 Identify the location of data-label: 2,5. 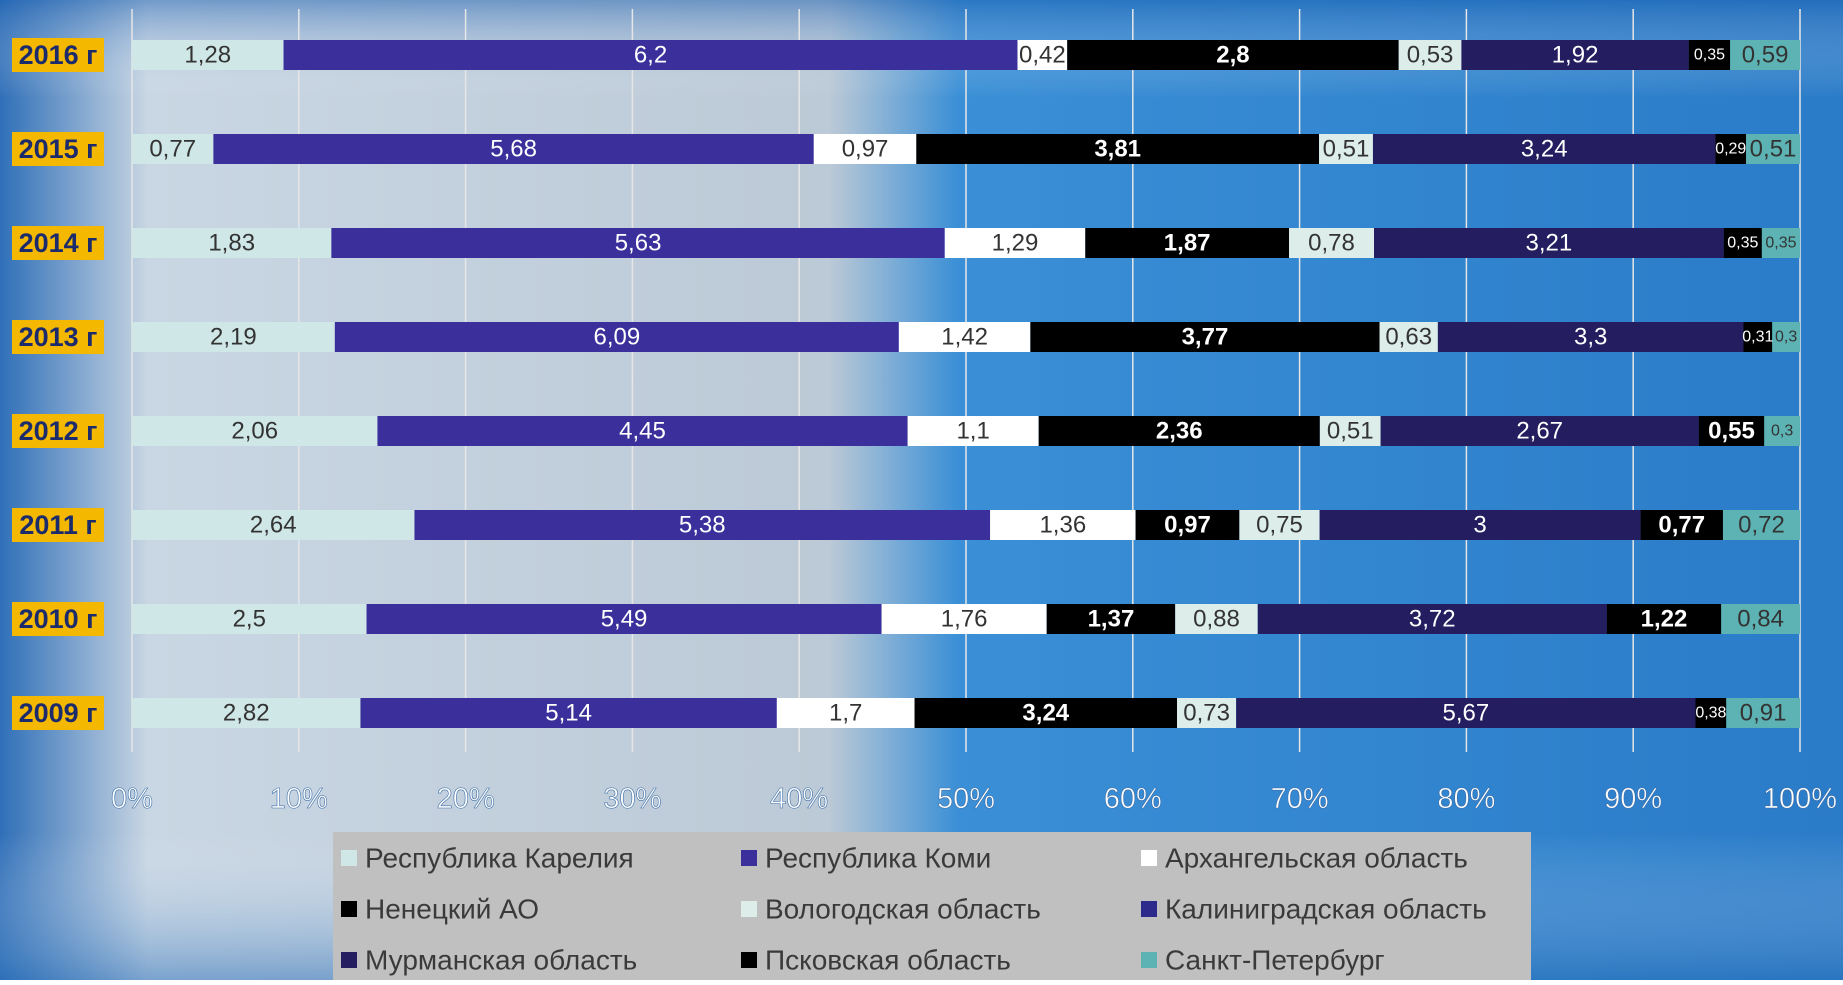
(249, 619).